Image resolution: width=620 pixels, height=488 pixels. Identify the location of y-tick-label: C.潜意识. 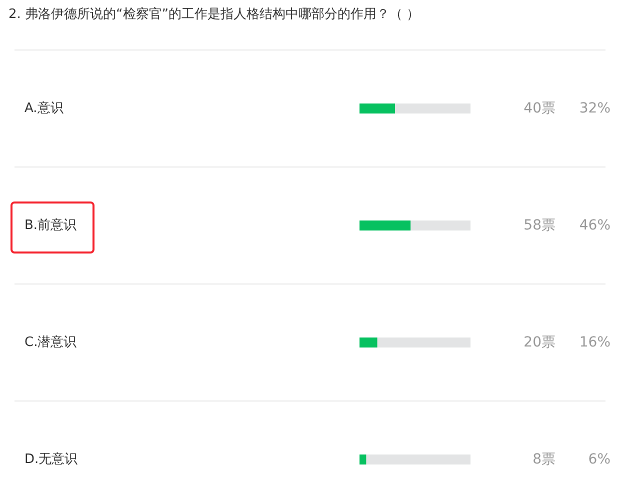
(50, 342).